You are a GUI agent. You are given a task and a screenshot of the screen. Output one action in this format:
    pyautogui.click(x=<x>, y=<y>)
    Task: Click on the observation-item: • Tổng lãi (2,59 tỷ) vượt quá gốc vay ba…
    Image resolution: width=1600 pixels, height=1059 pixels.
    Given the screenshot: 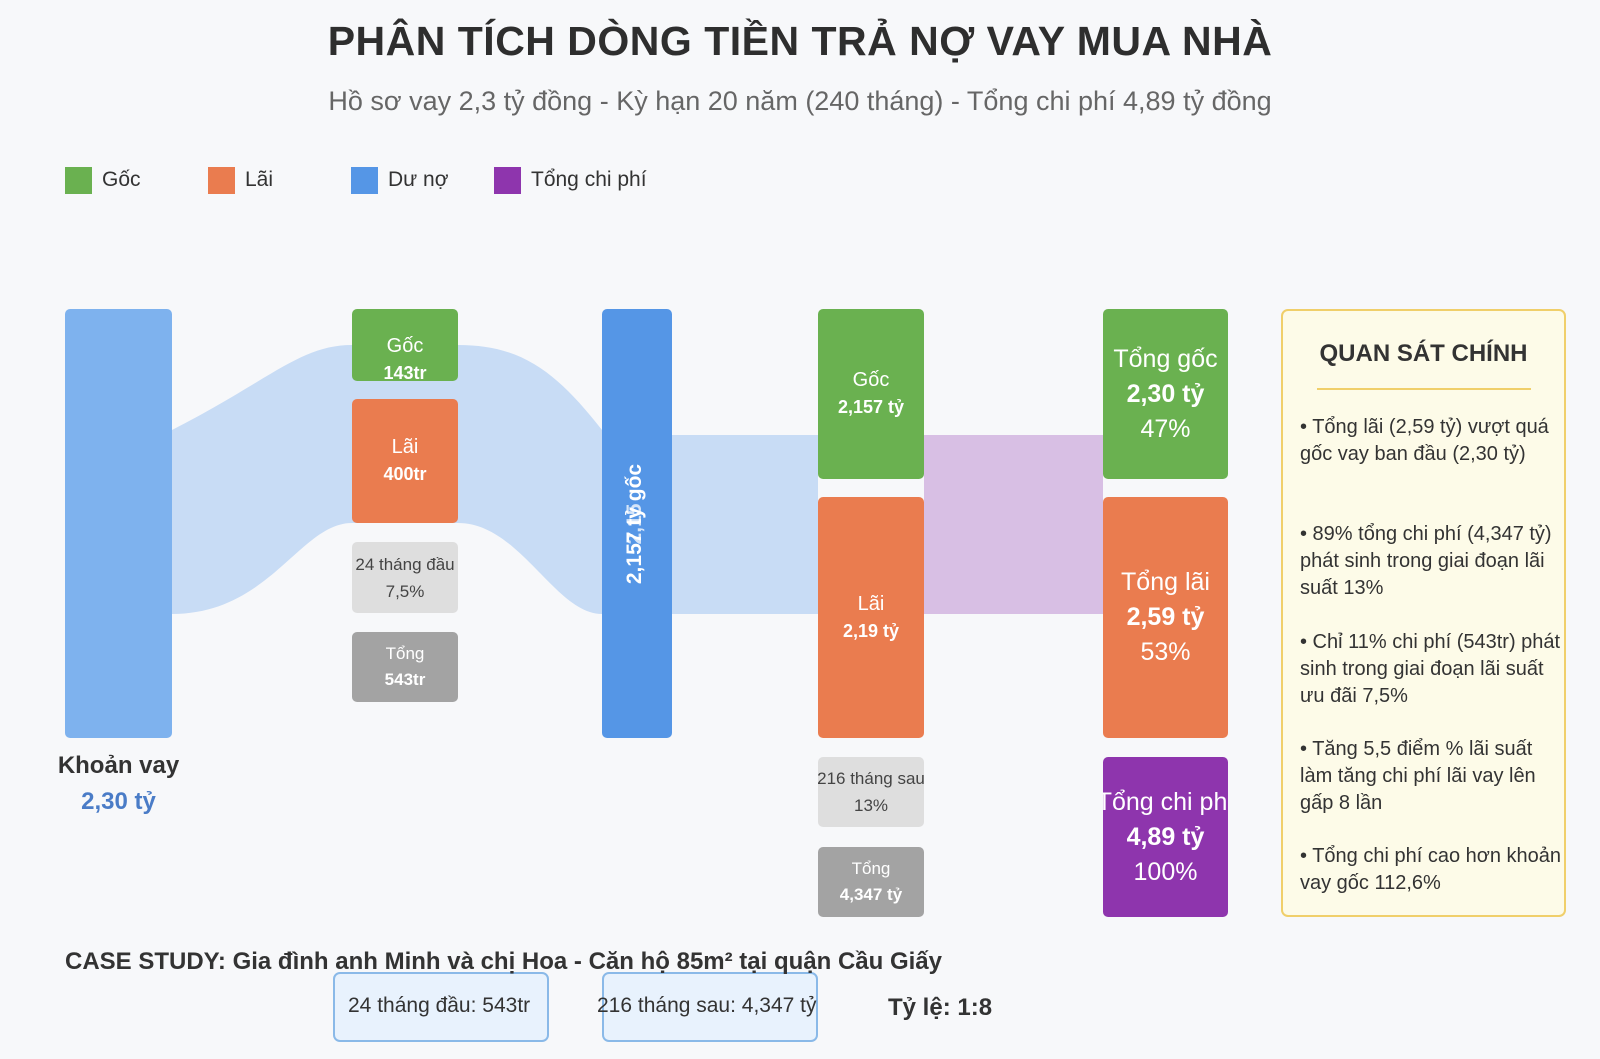 What is the action you would take?
    pyautogui.click(x=1424, y=440)
    